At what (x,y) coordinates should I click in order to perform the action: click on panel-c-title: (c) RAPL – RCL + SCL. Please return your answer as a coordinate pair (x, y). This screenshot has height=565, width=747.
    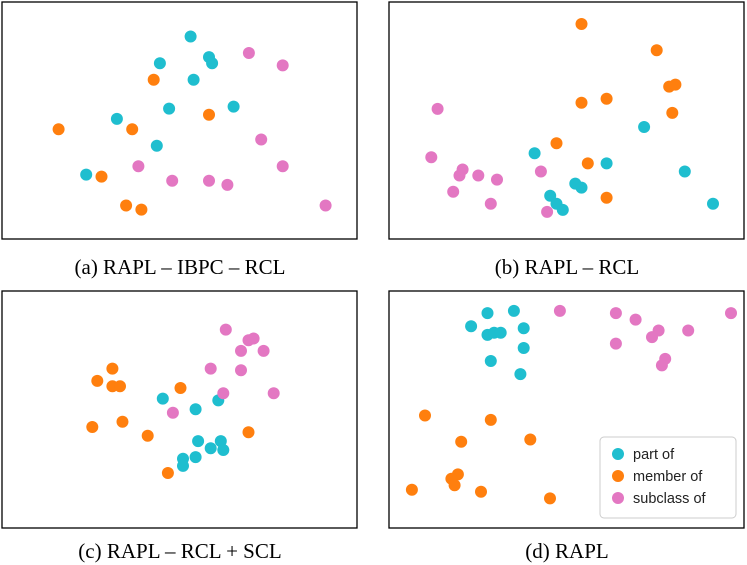
    Looking at the image, I should click on (179, 551).